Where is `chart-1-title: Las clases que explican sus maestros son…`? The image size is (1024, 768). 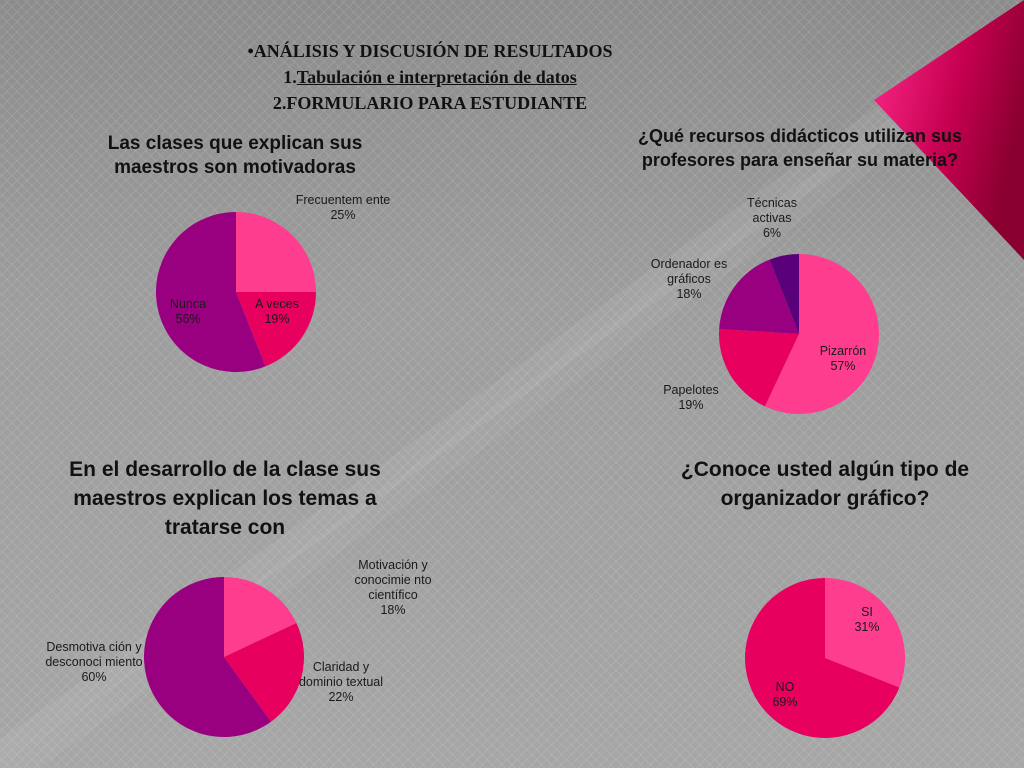
chart-1-title: Las clases que explican sus maestros son… is located at coordinates (235, 155).